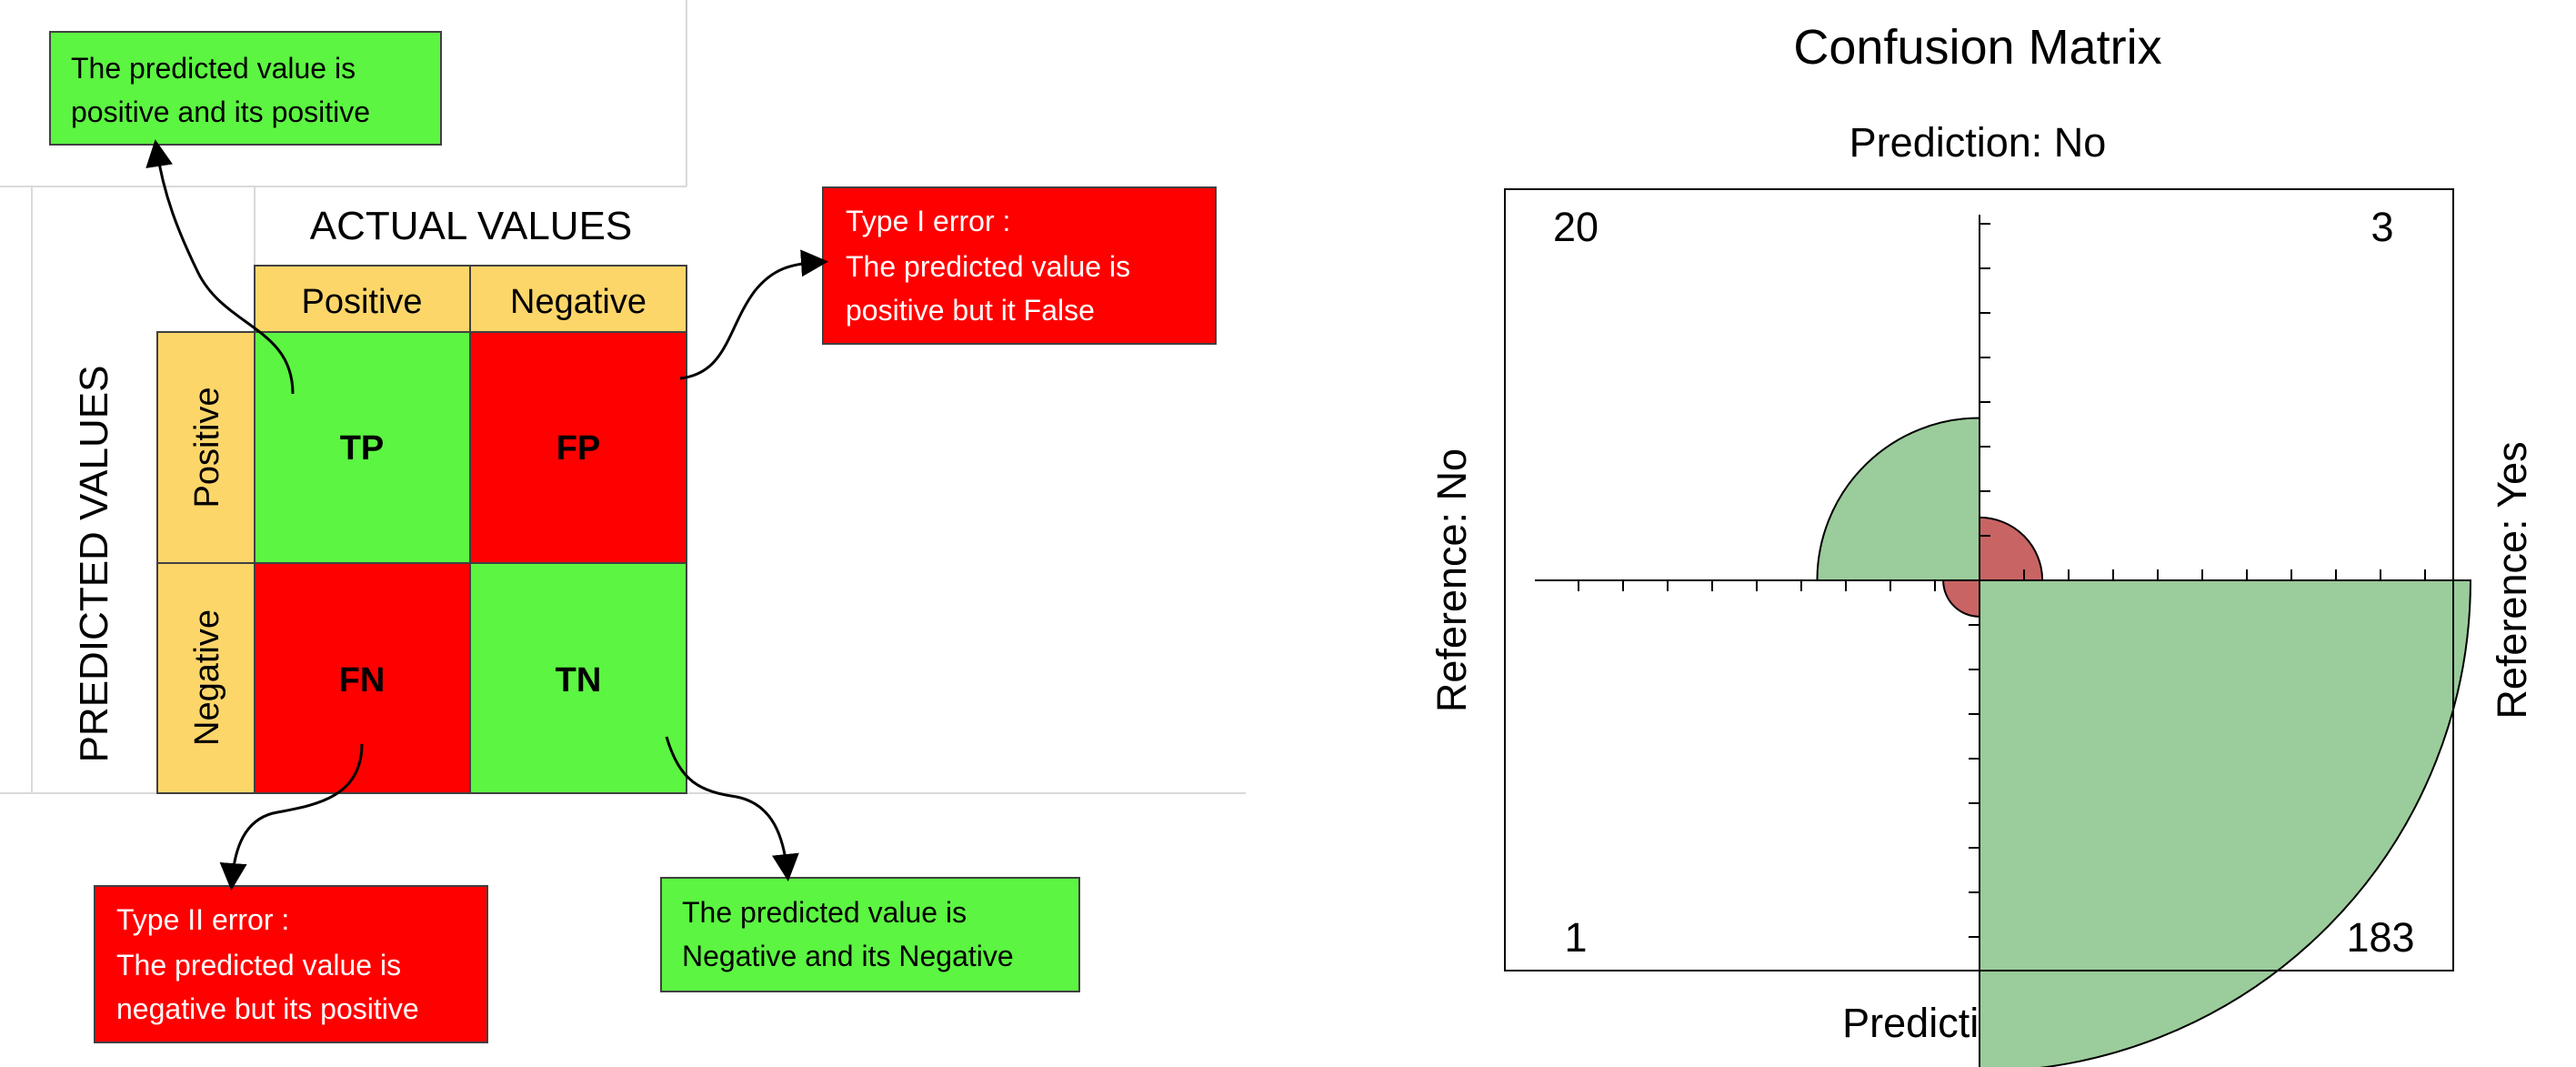 This screenshot has height=1067, width=2576. I want to click on right-axis-label: Reference: Yes, so click(2512, 580).